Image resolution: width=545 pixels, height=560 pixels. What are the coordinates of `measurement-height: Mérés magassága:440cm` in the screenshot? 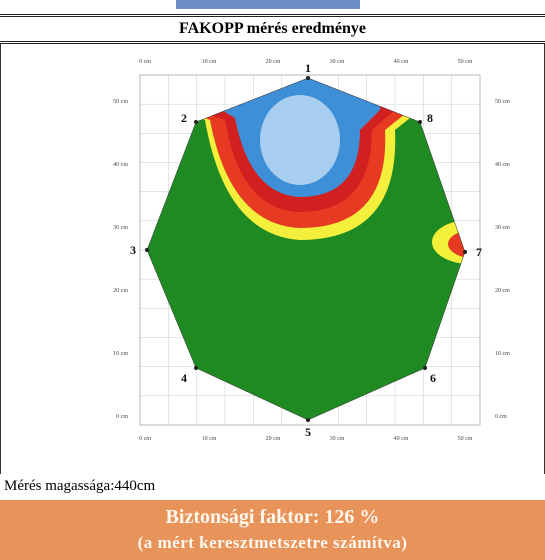 It's located at (80, 486).